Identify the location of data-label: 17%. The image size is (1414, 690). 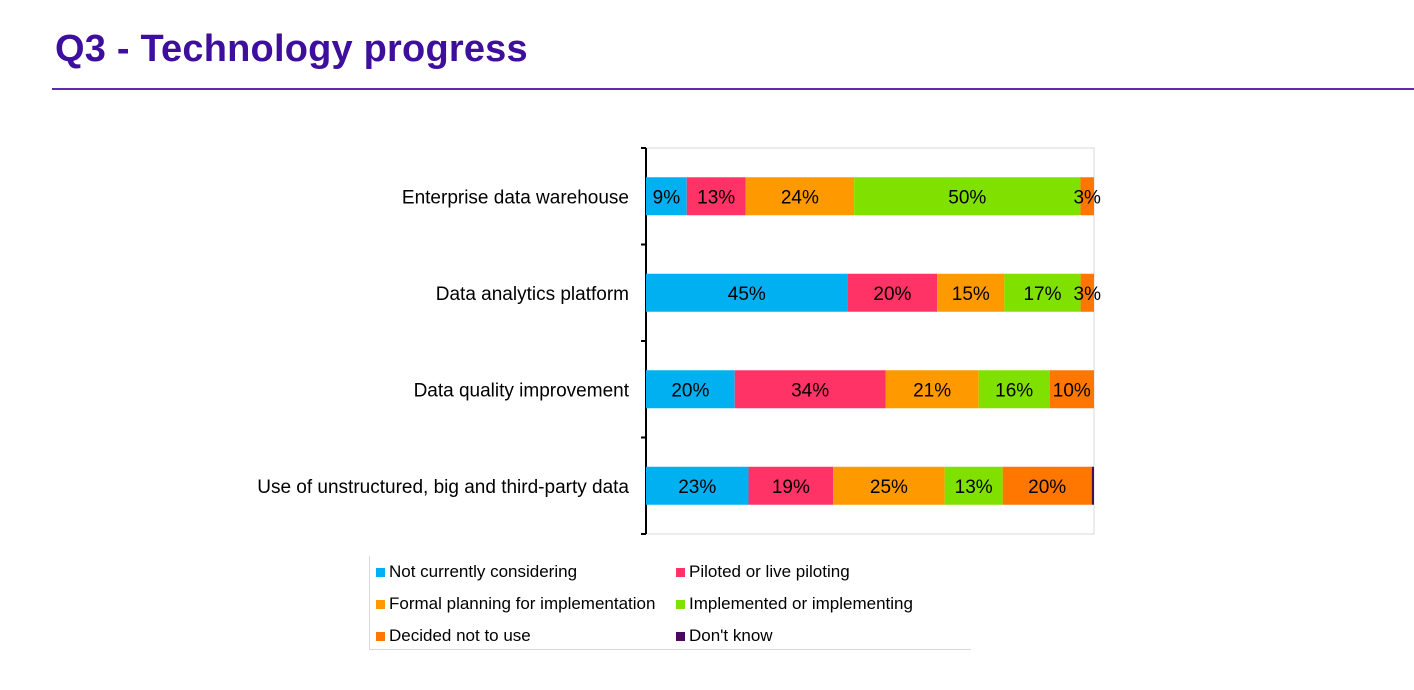
(1042, 294).